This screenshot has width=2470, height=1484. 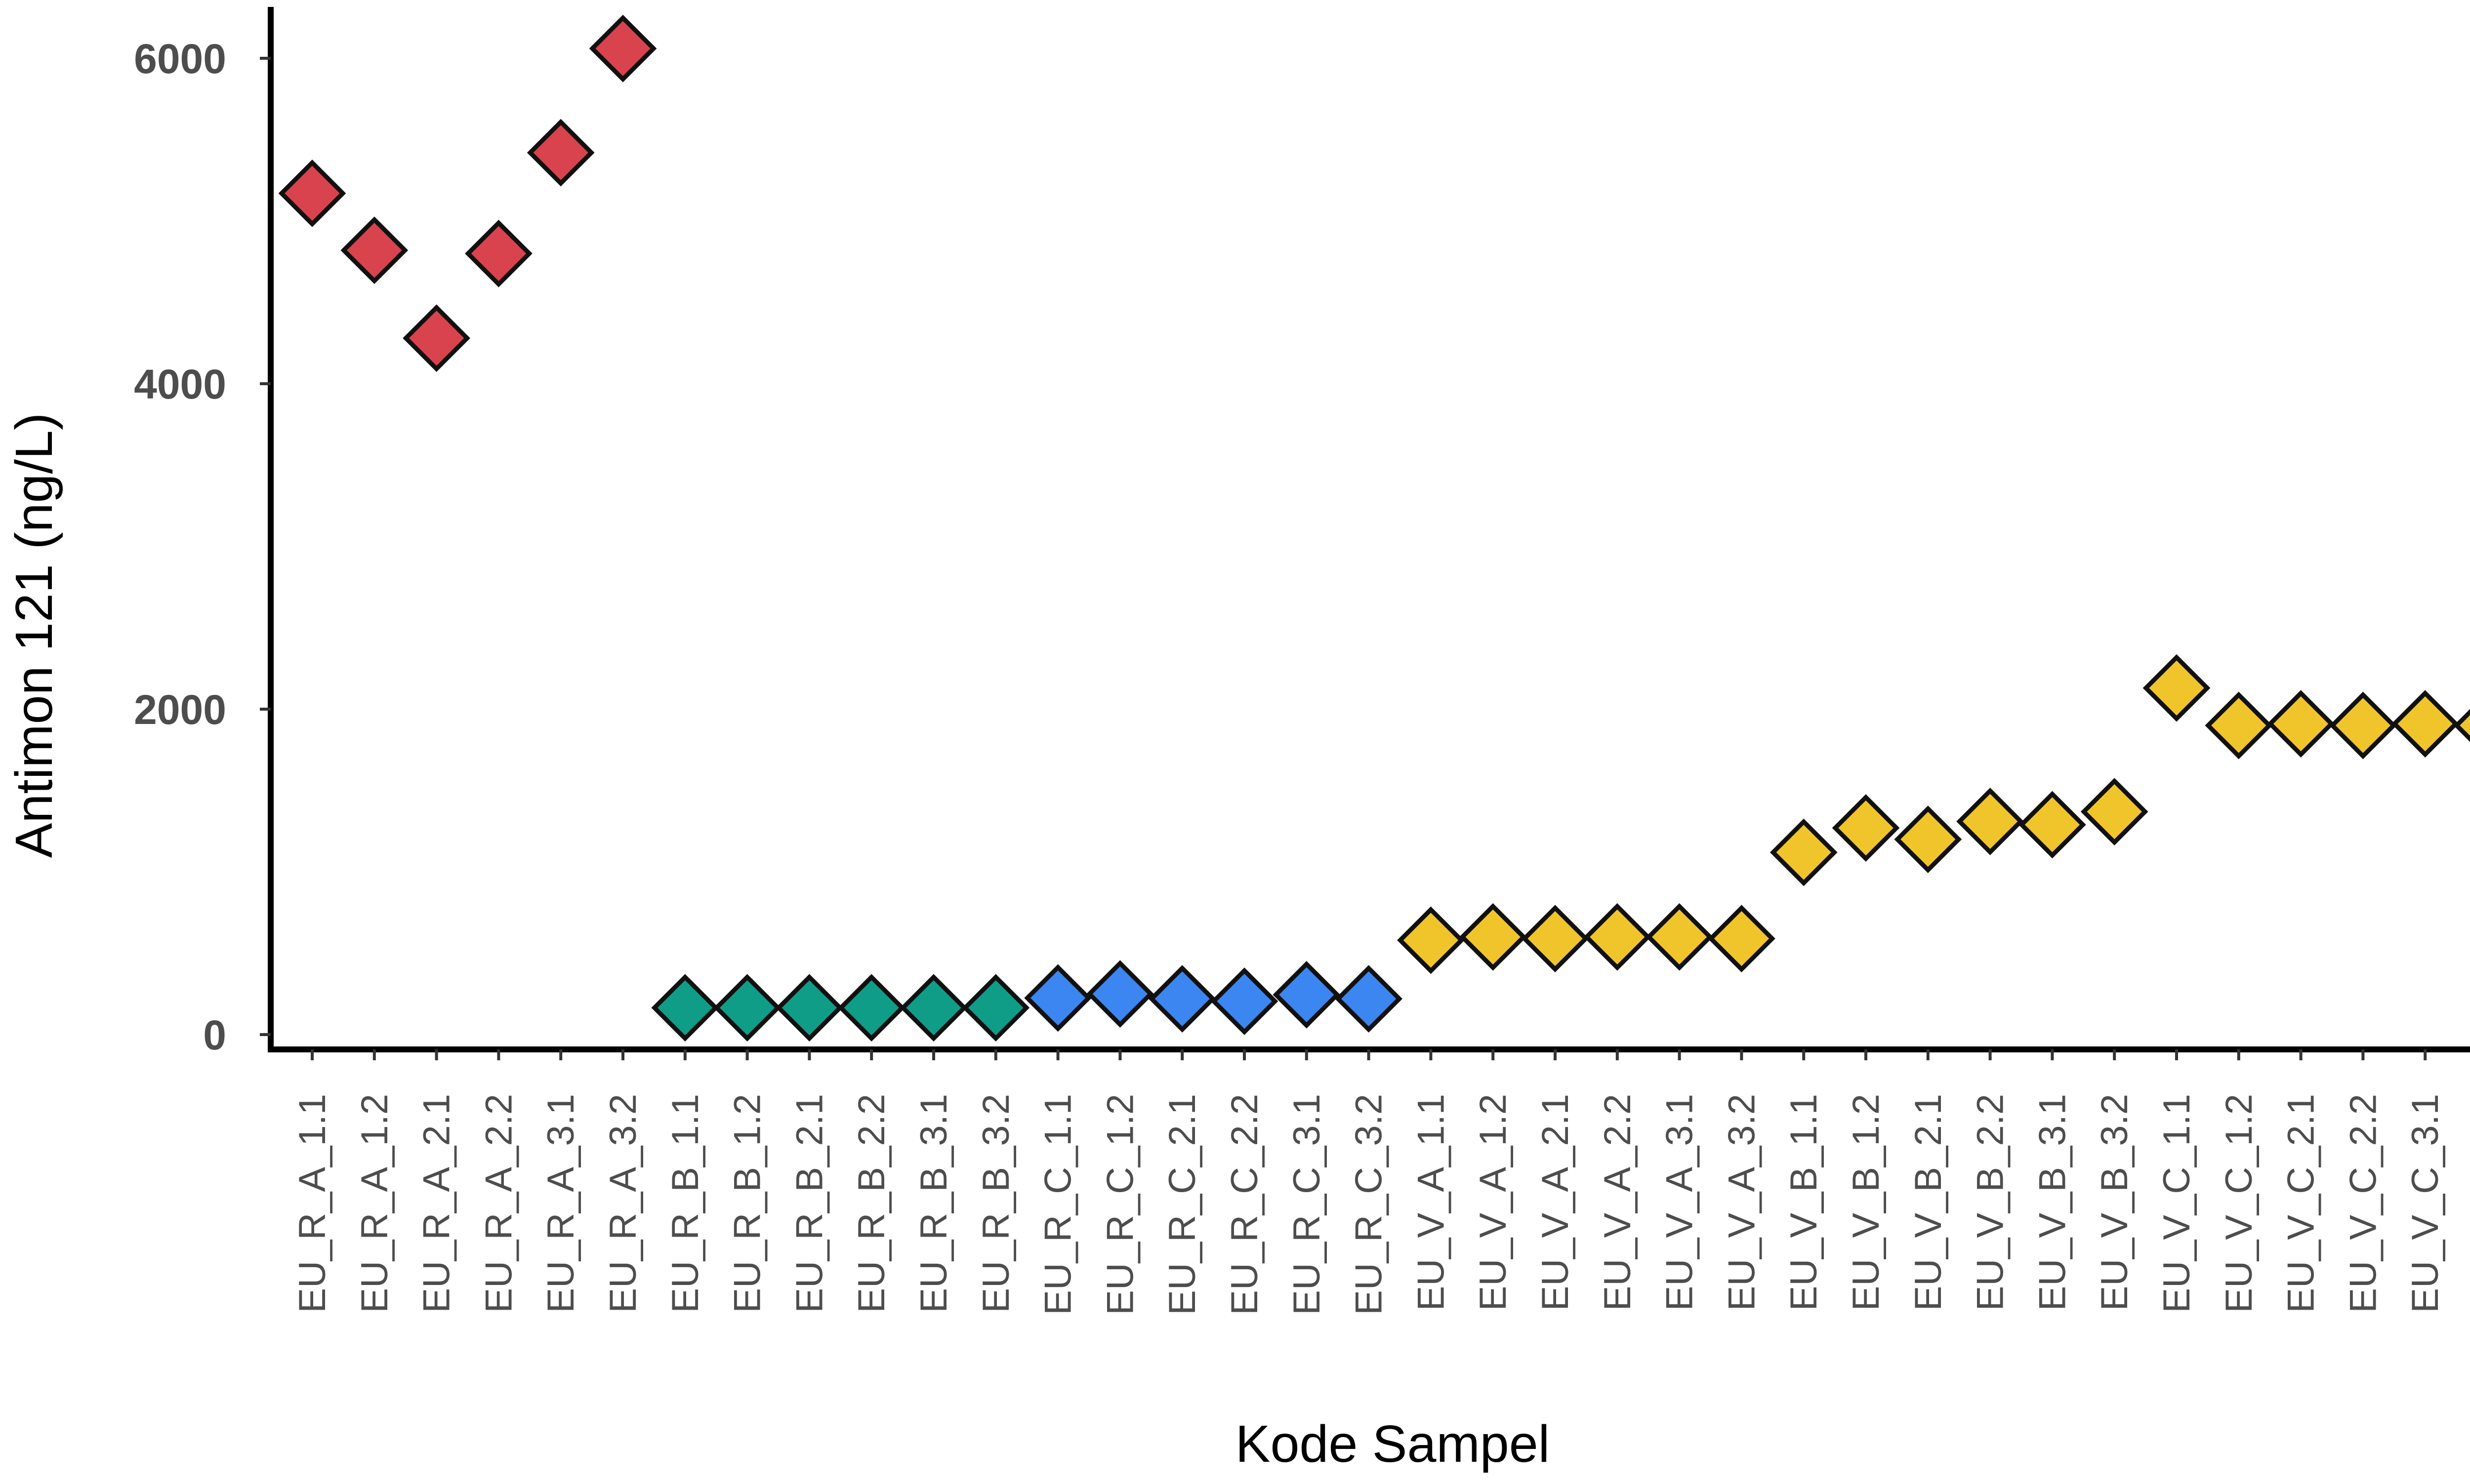 What do you see at coordinates (499, 1203) in the screenshot?
I see `x-tick-label: EU_R_A_2.2` at bounding box center [499, 1203].